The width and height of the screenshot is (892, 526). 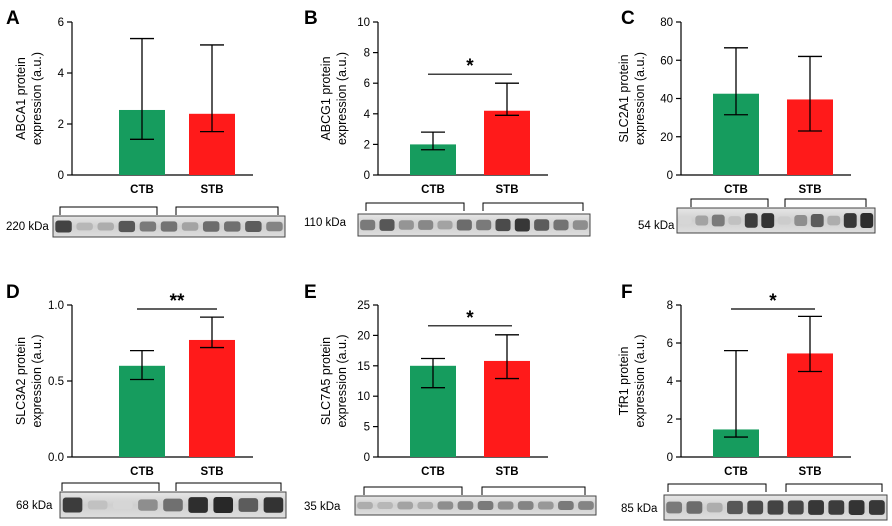 What do you see at coordinates (670, 306) in the screenshot?
I see `y-tick-label: 8` at bounding box center [670, 306].